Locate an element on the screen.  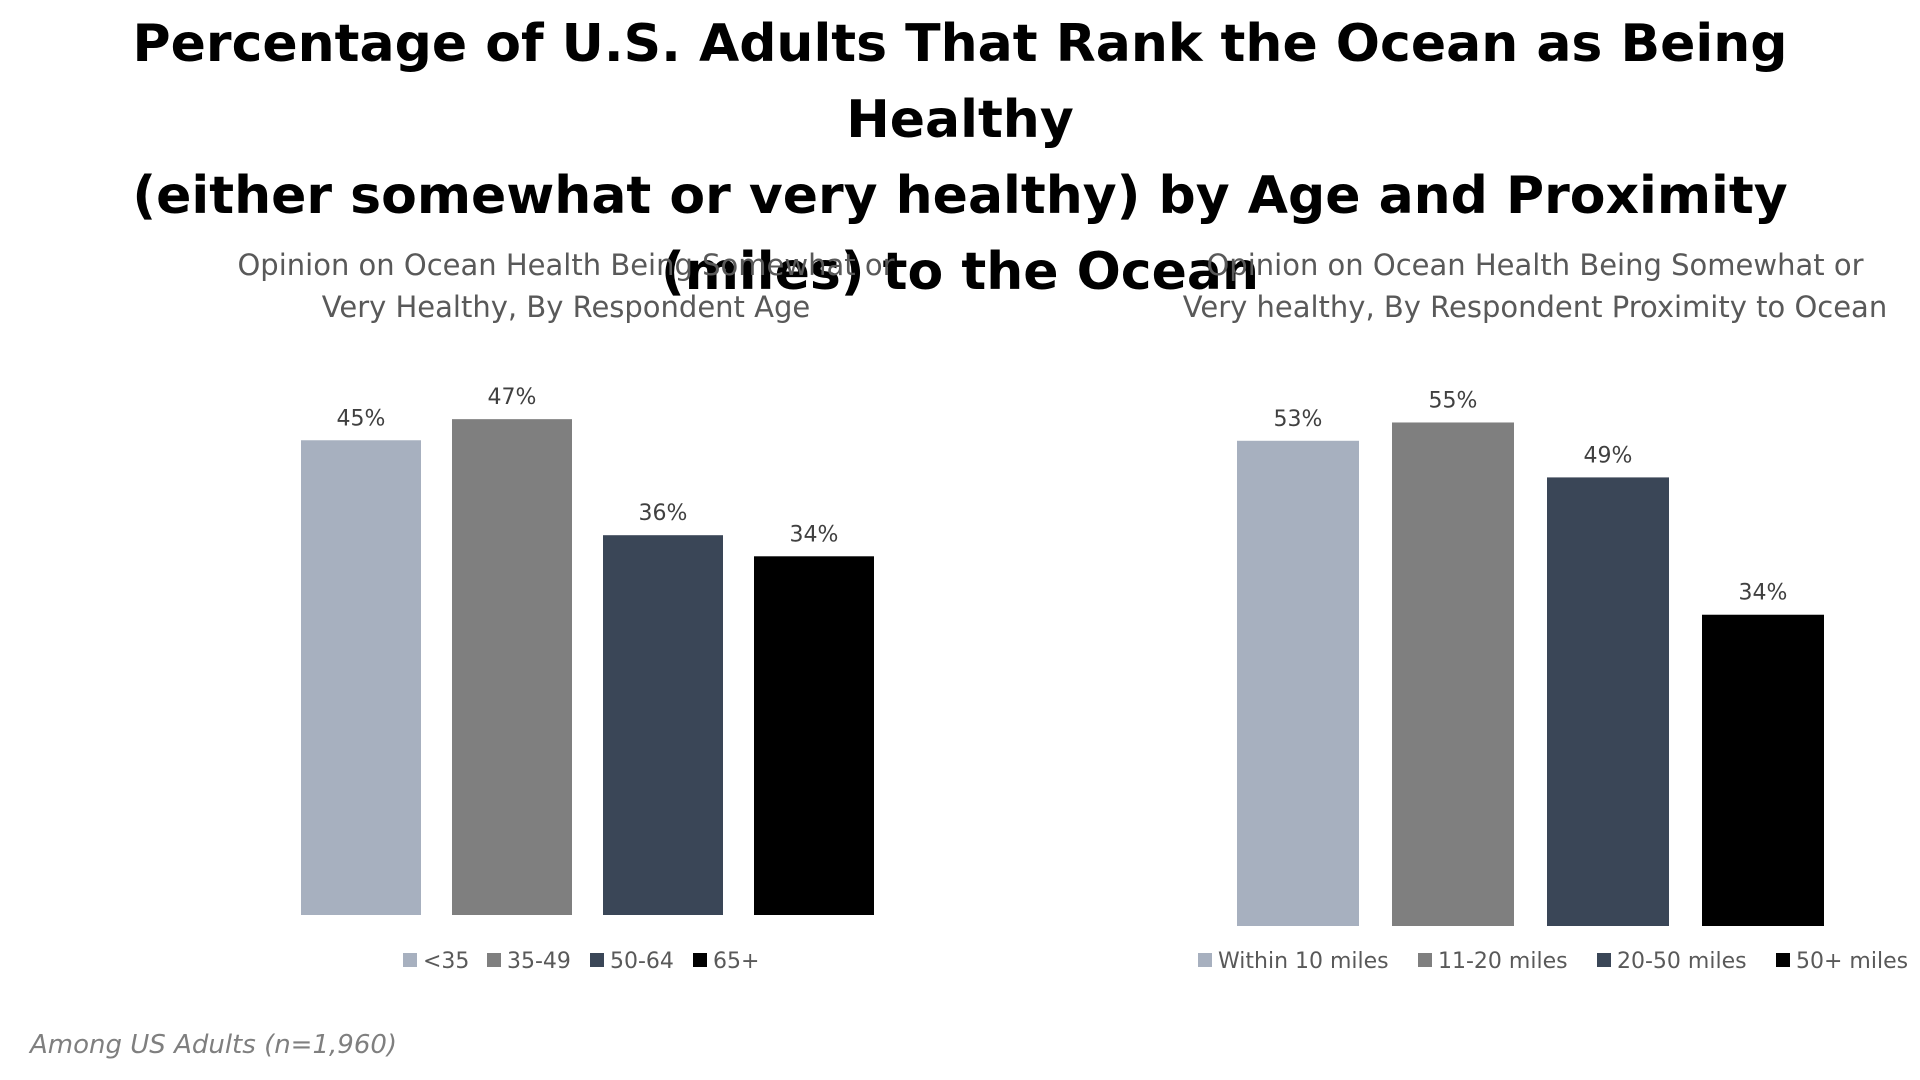
bar-group: 45% 47% 36% 34% is located at coordinates (587, 650).